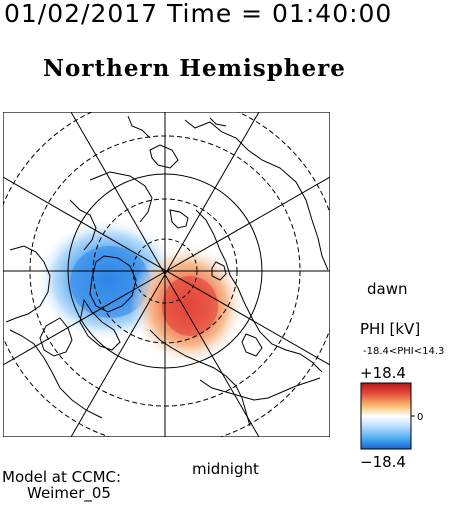 The image size is (470, 508). Describe the element at coordinates (383, 373) in the screenshot. I see `colorbar-max-label: +18.4` at that location.